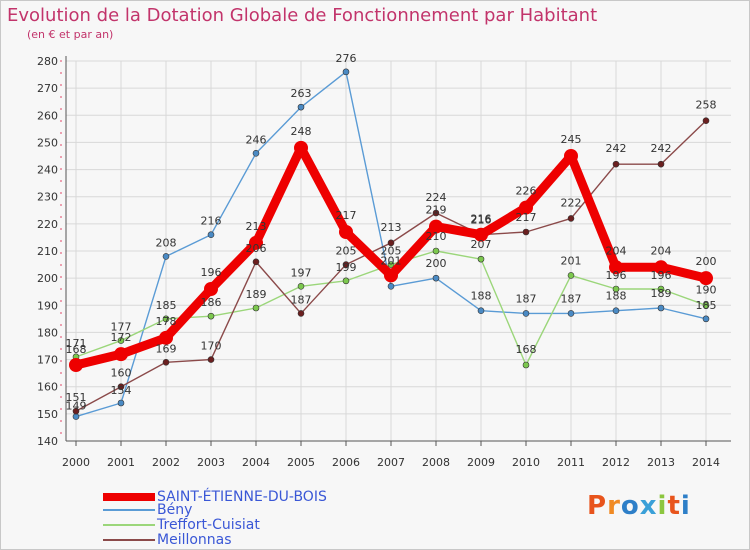  Describe the element at coordinates (661, 293) in the screenshot. I see `data-label-beny: 189` at that location.